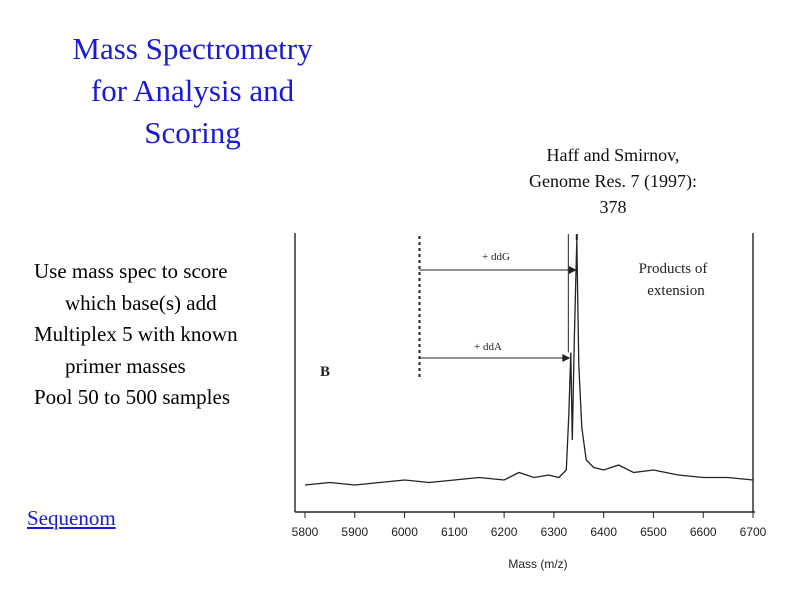 Image resolution: width=800 pixels, height=600 pixels. Describe the element at coordinates (305, 532) in the screenshot. I see `x-tick-label: 5800` at that location.